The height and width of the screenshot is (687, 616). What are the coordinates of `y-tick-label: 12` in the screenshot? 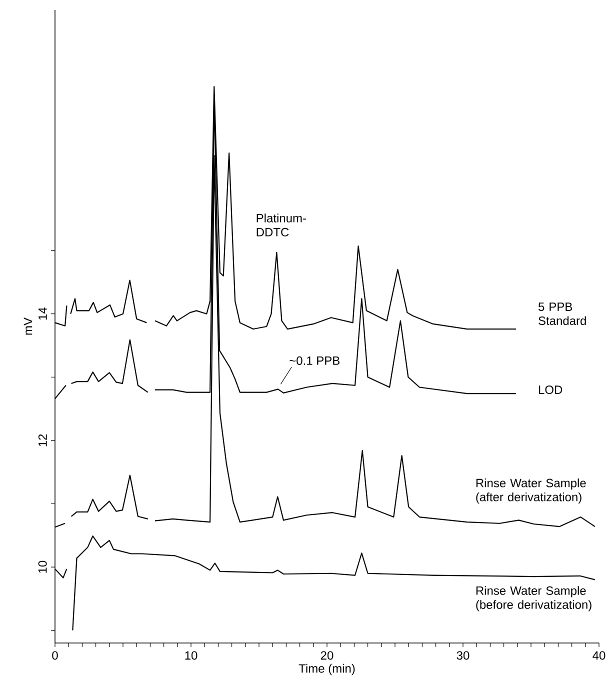 It's located at (42, 440).